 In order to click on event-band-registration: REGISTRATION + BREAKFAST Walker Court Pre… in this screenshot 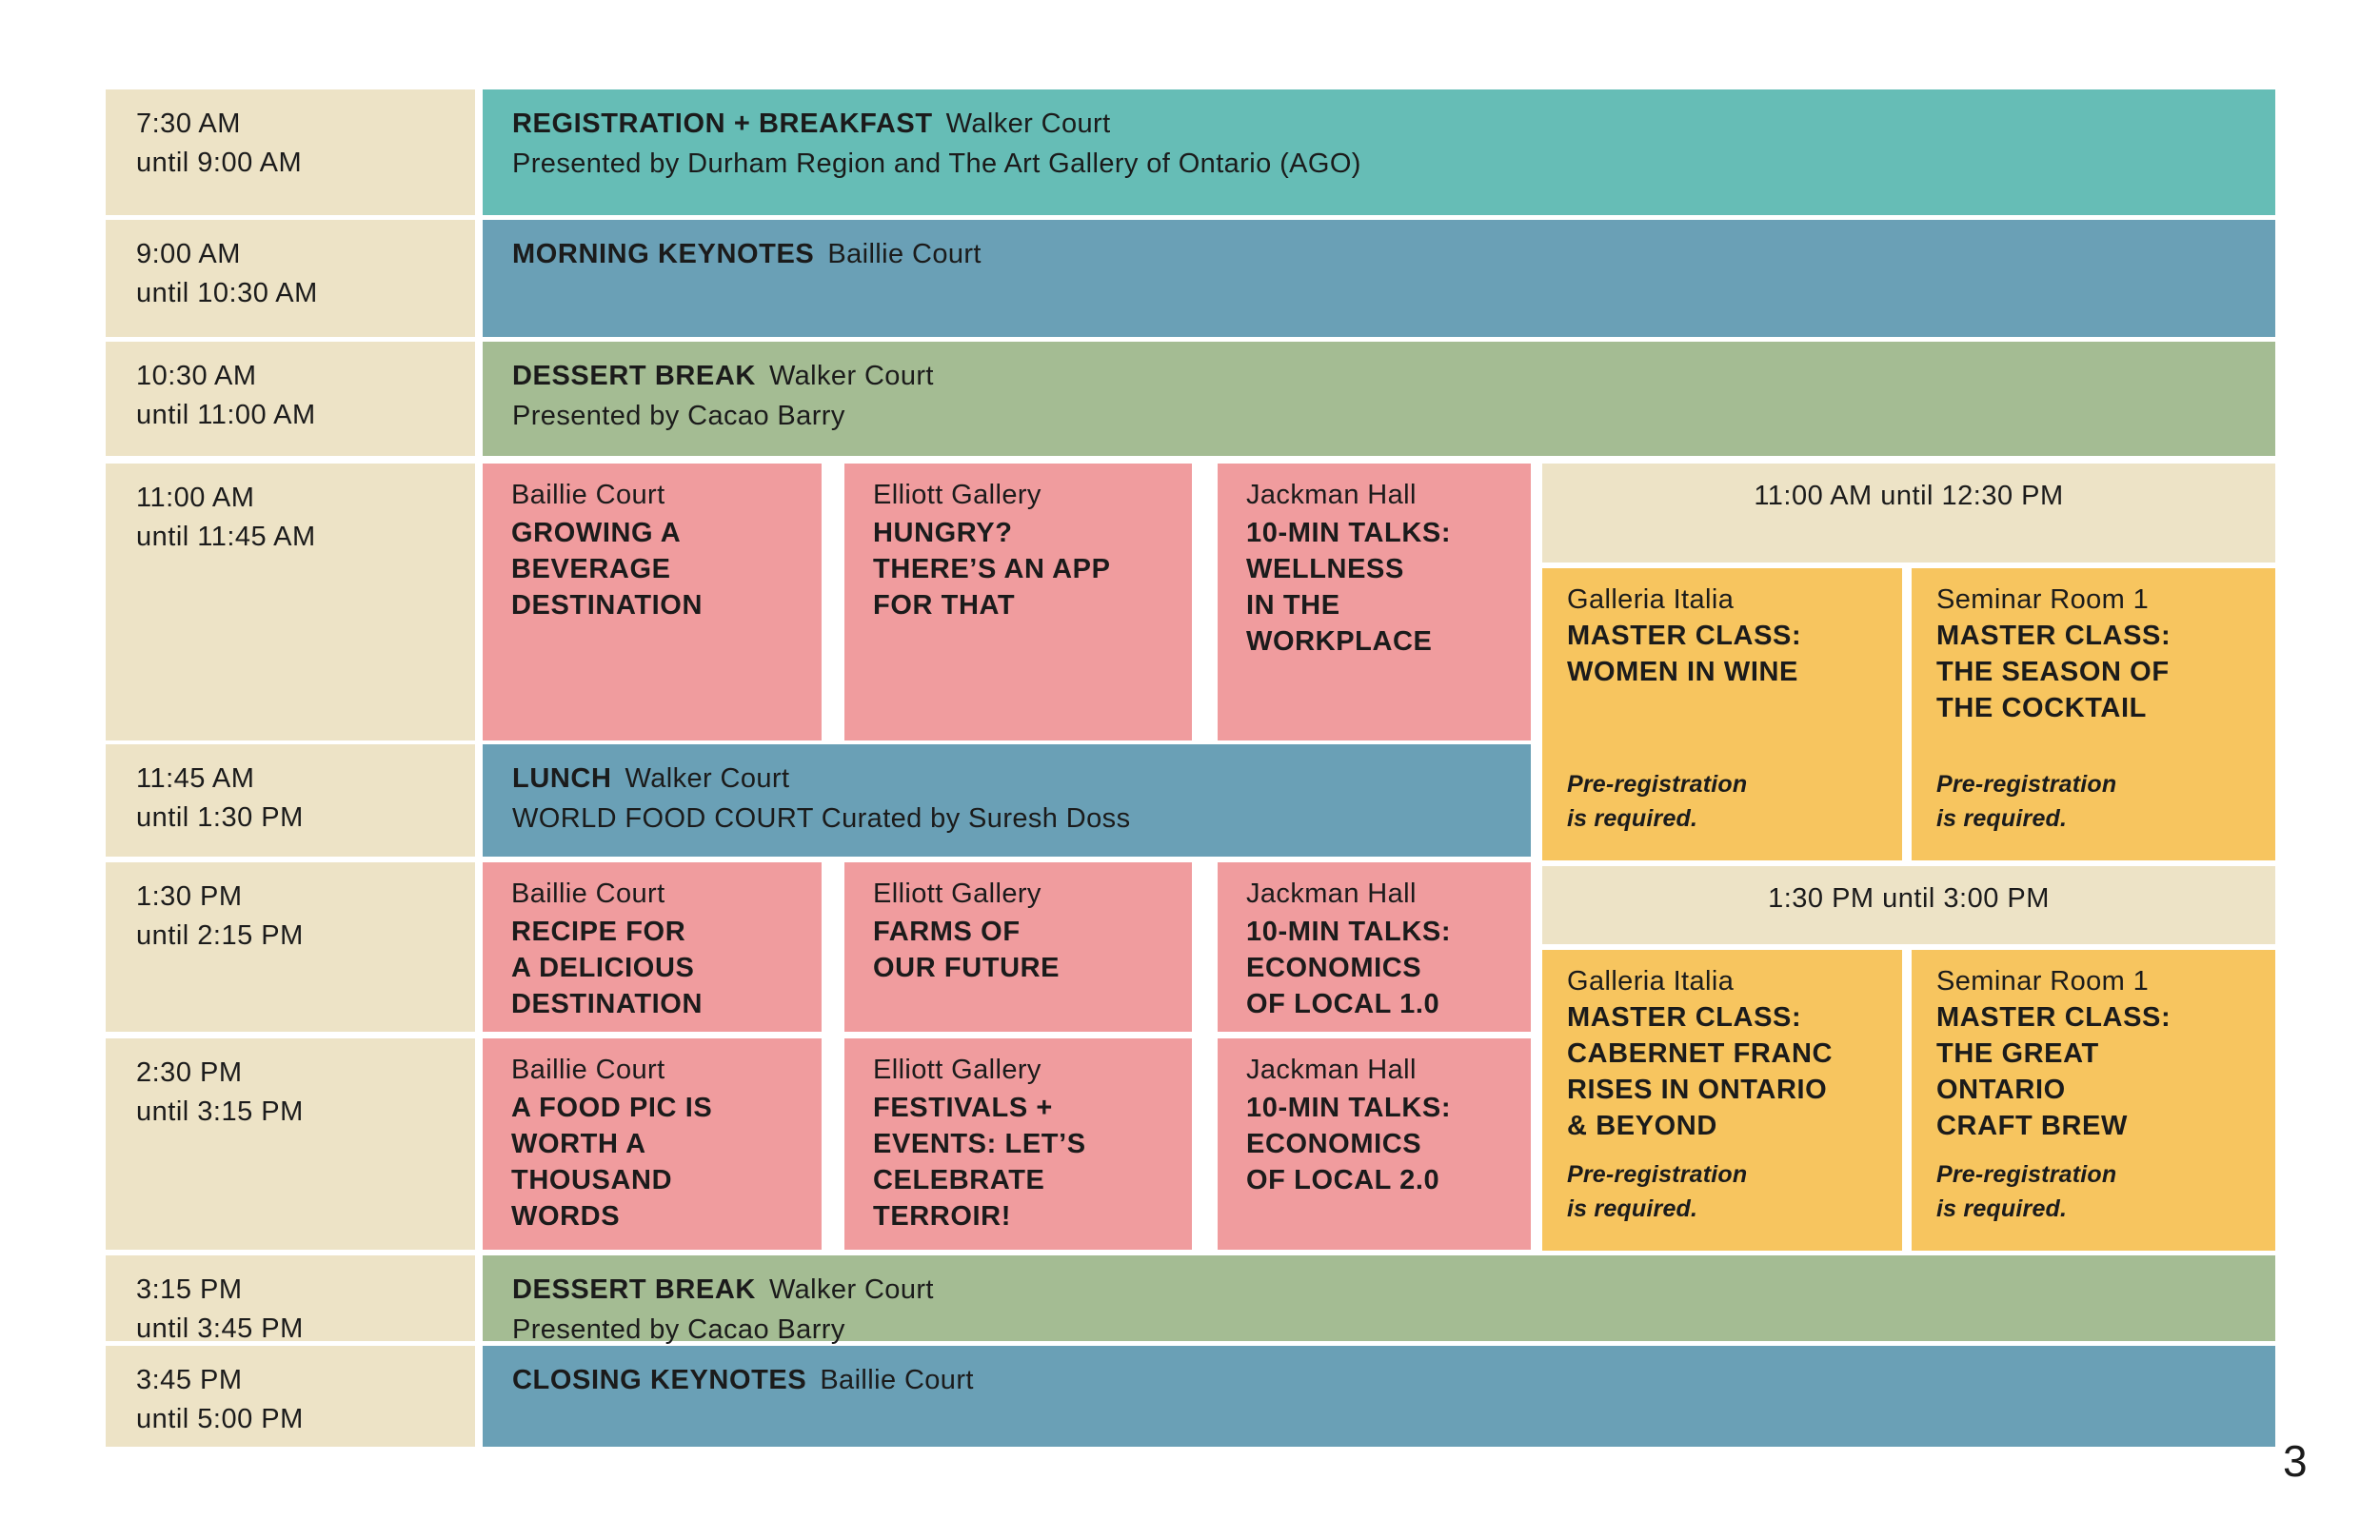, I will do `click(1379, 152)`.